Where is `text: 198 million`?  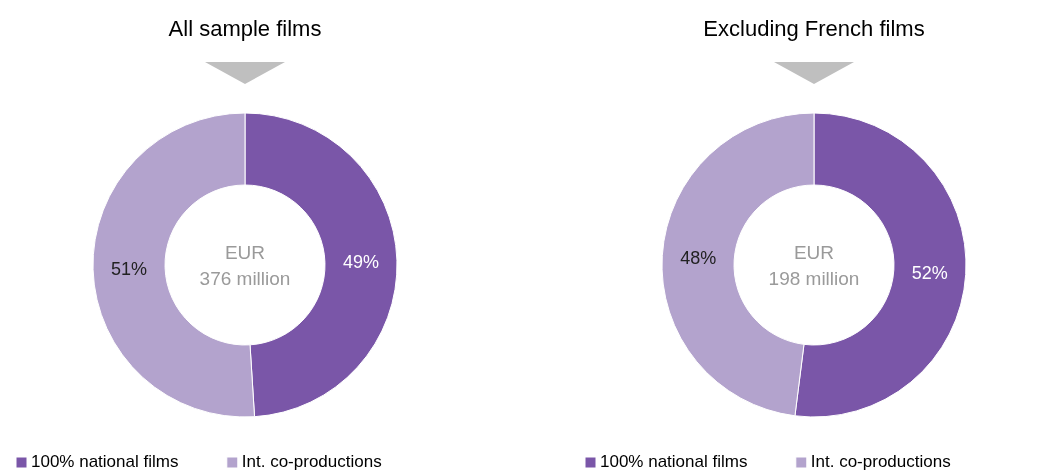 text: 198 million is located at coordinates (814, 278).